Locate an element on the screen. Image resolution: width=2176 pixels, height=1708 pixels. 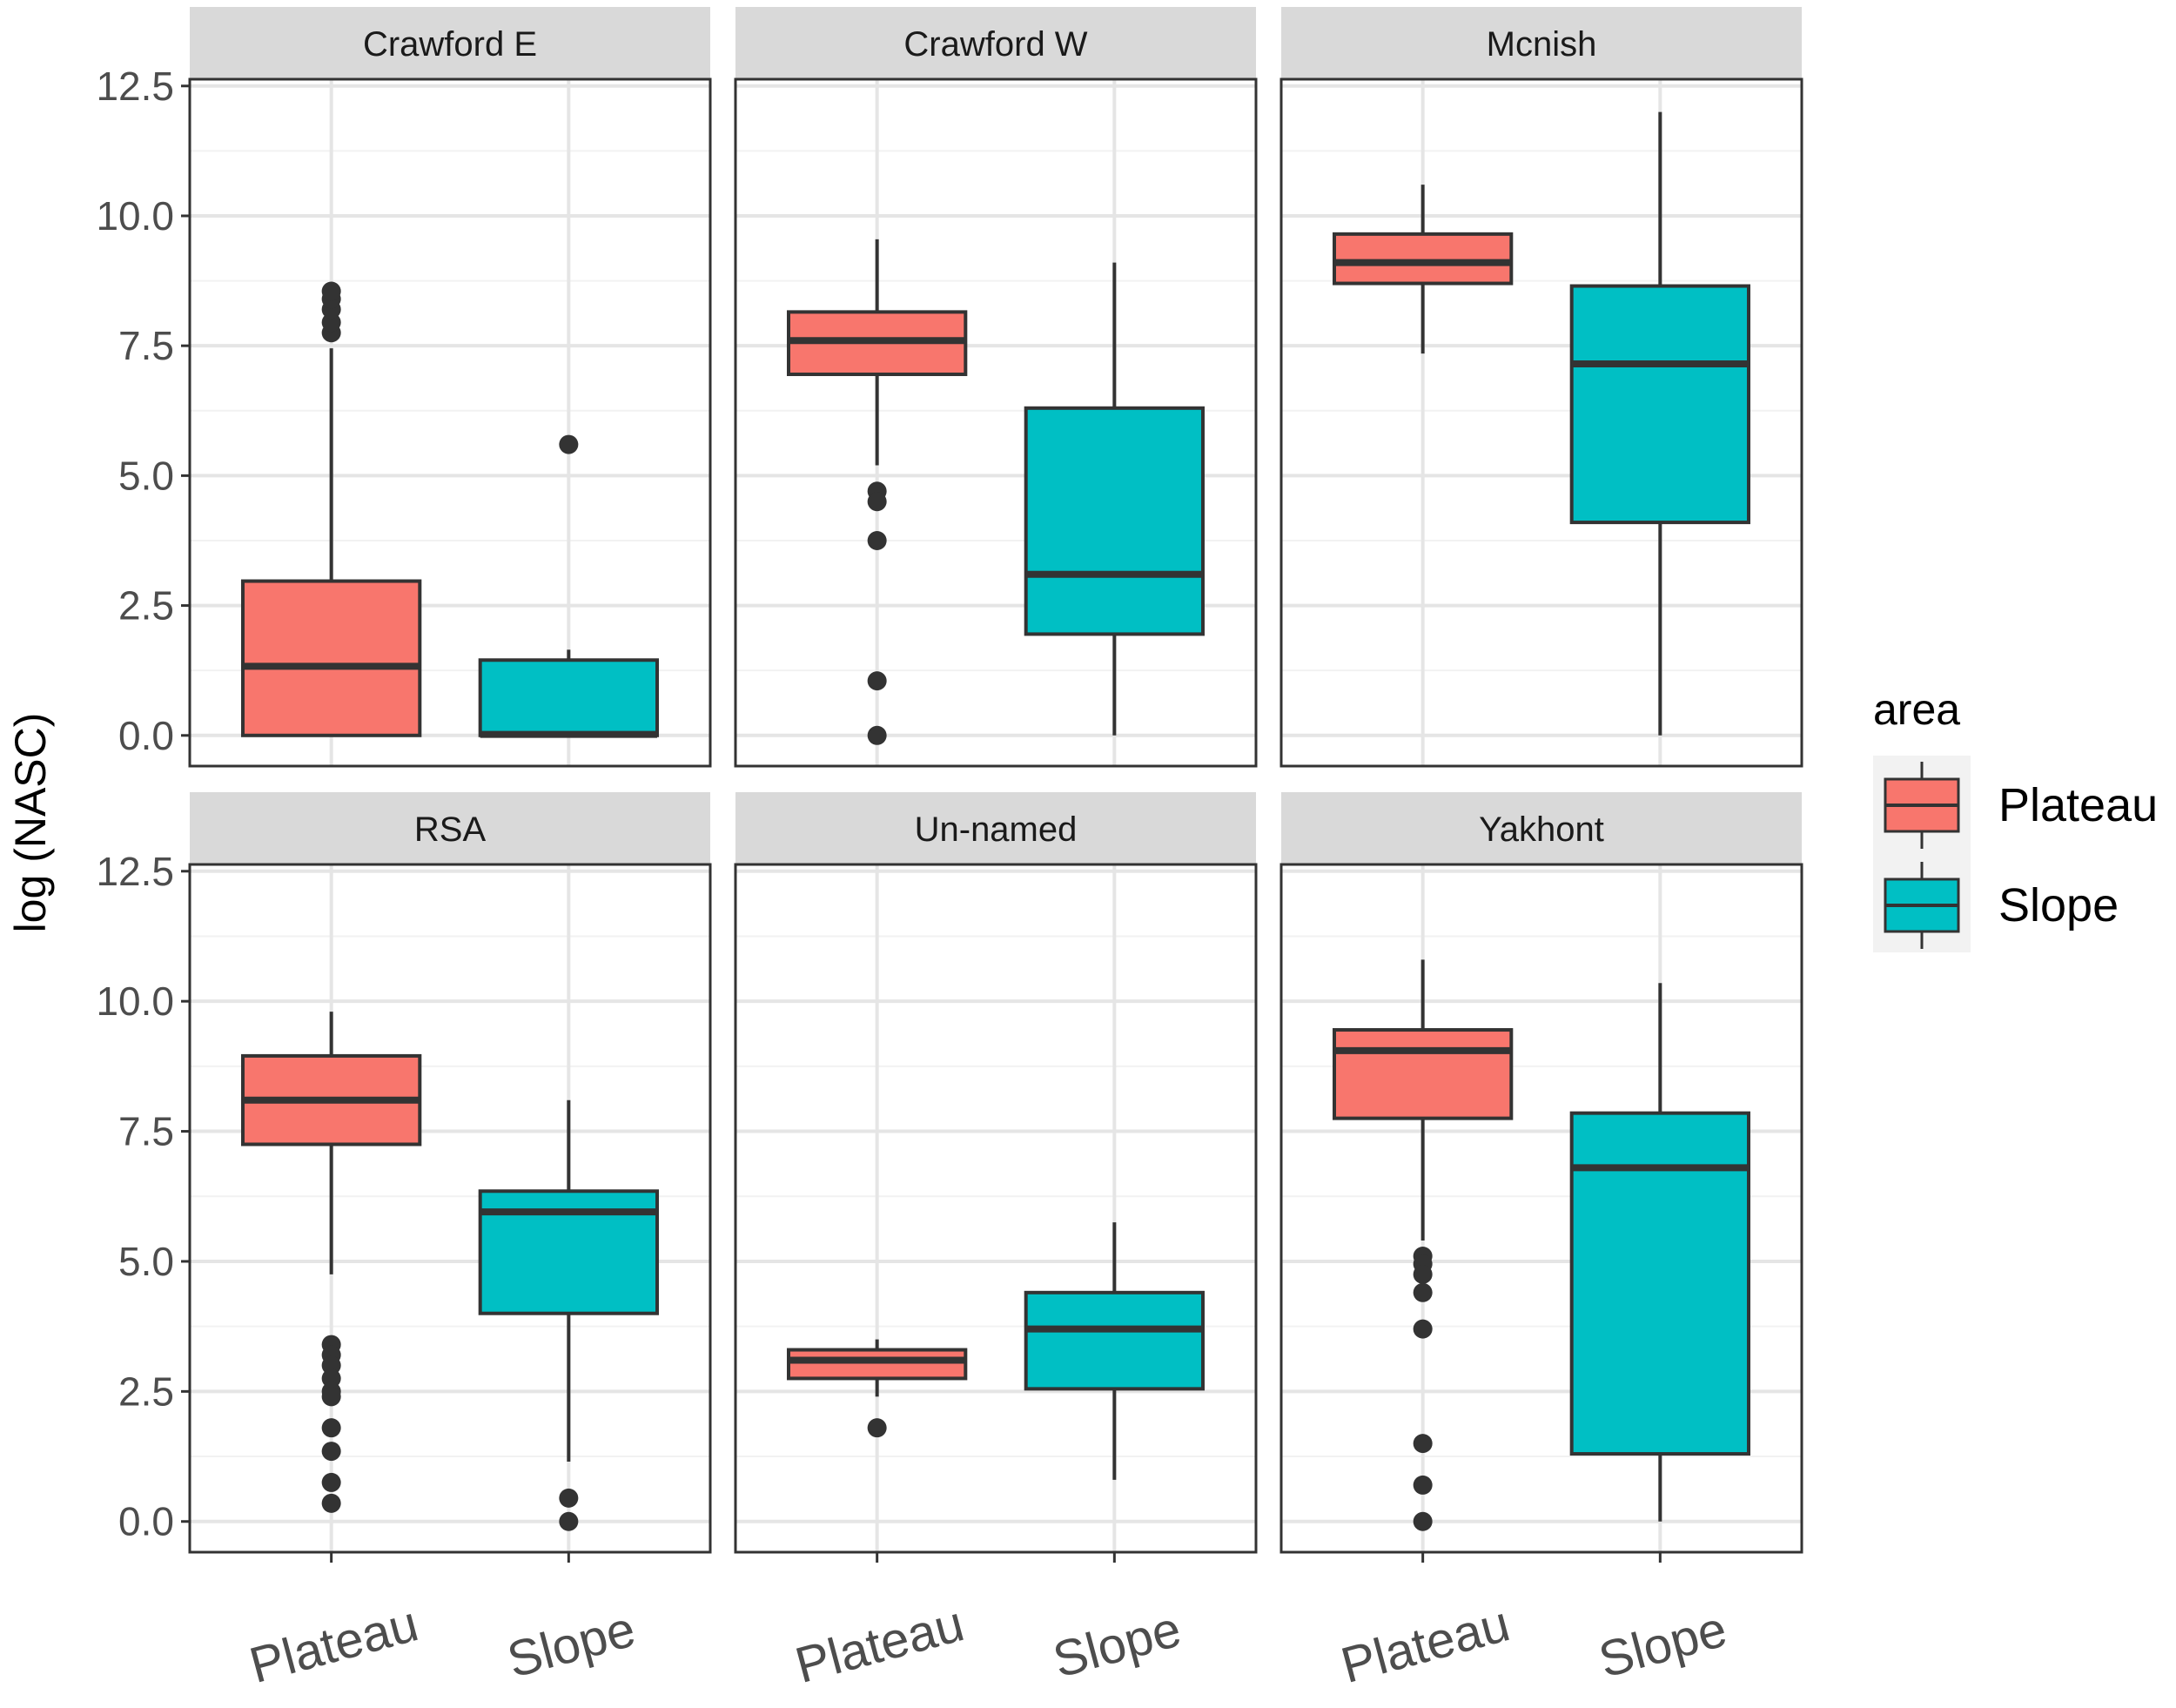
facet-label: Yakhont is located at coordinates (1541, 829).